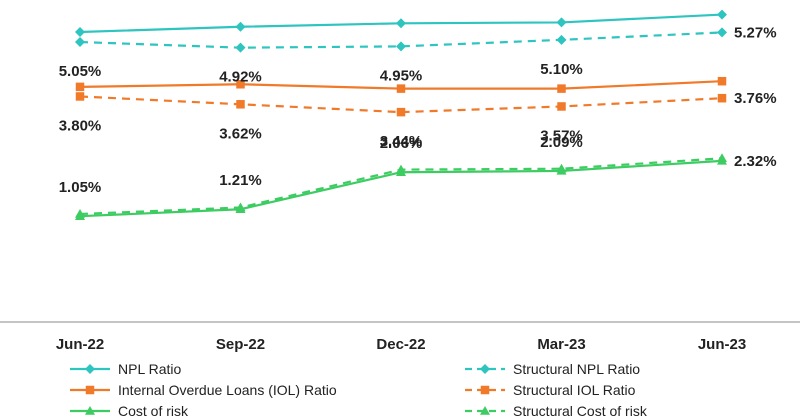 This screenshot has width=800, height=417. What do you see at coordinates (80, 125) in the screenshot?
I see `data-label-structural-iol-ratio-jun-22: 3.80%` at bounding box center [80, 125].